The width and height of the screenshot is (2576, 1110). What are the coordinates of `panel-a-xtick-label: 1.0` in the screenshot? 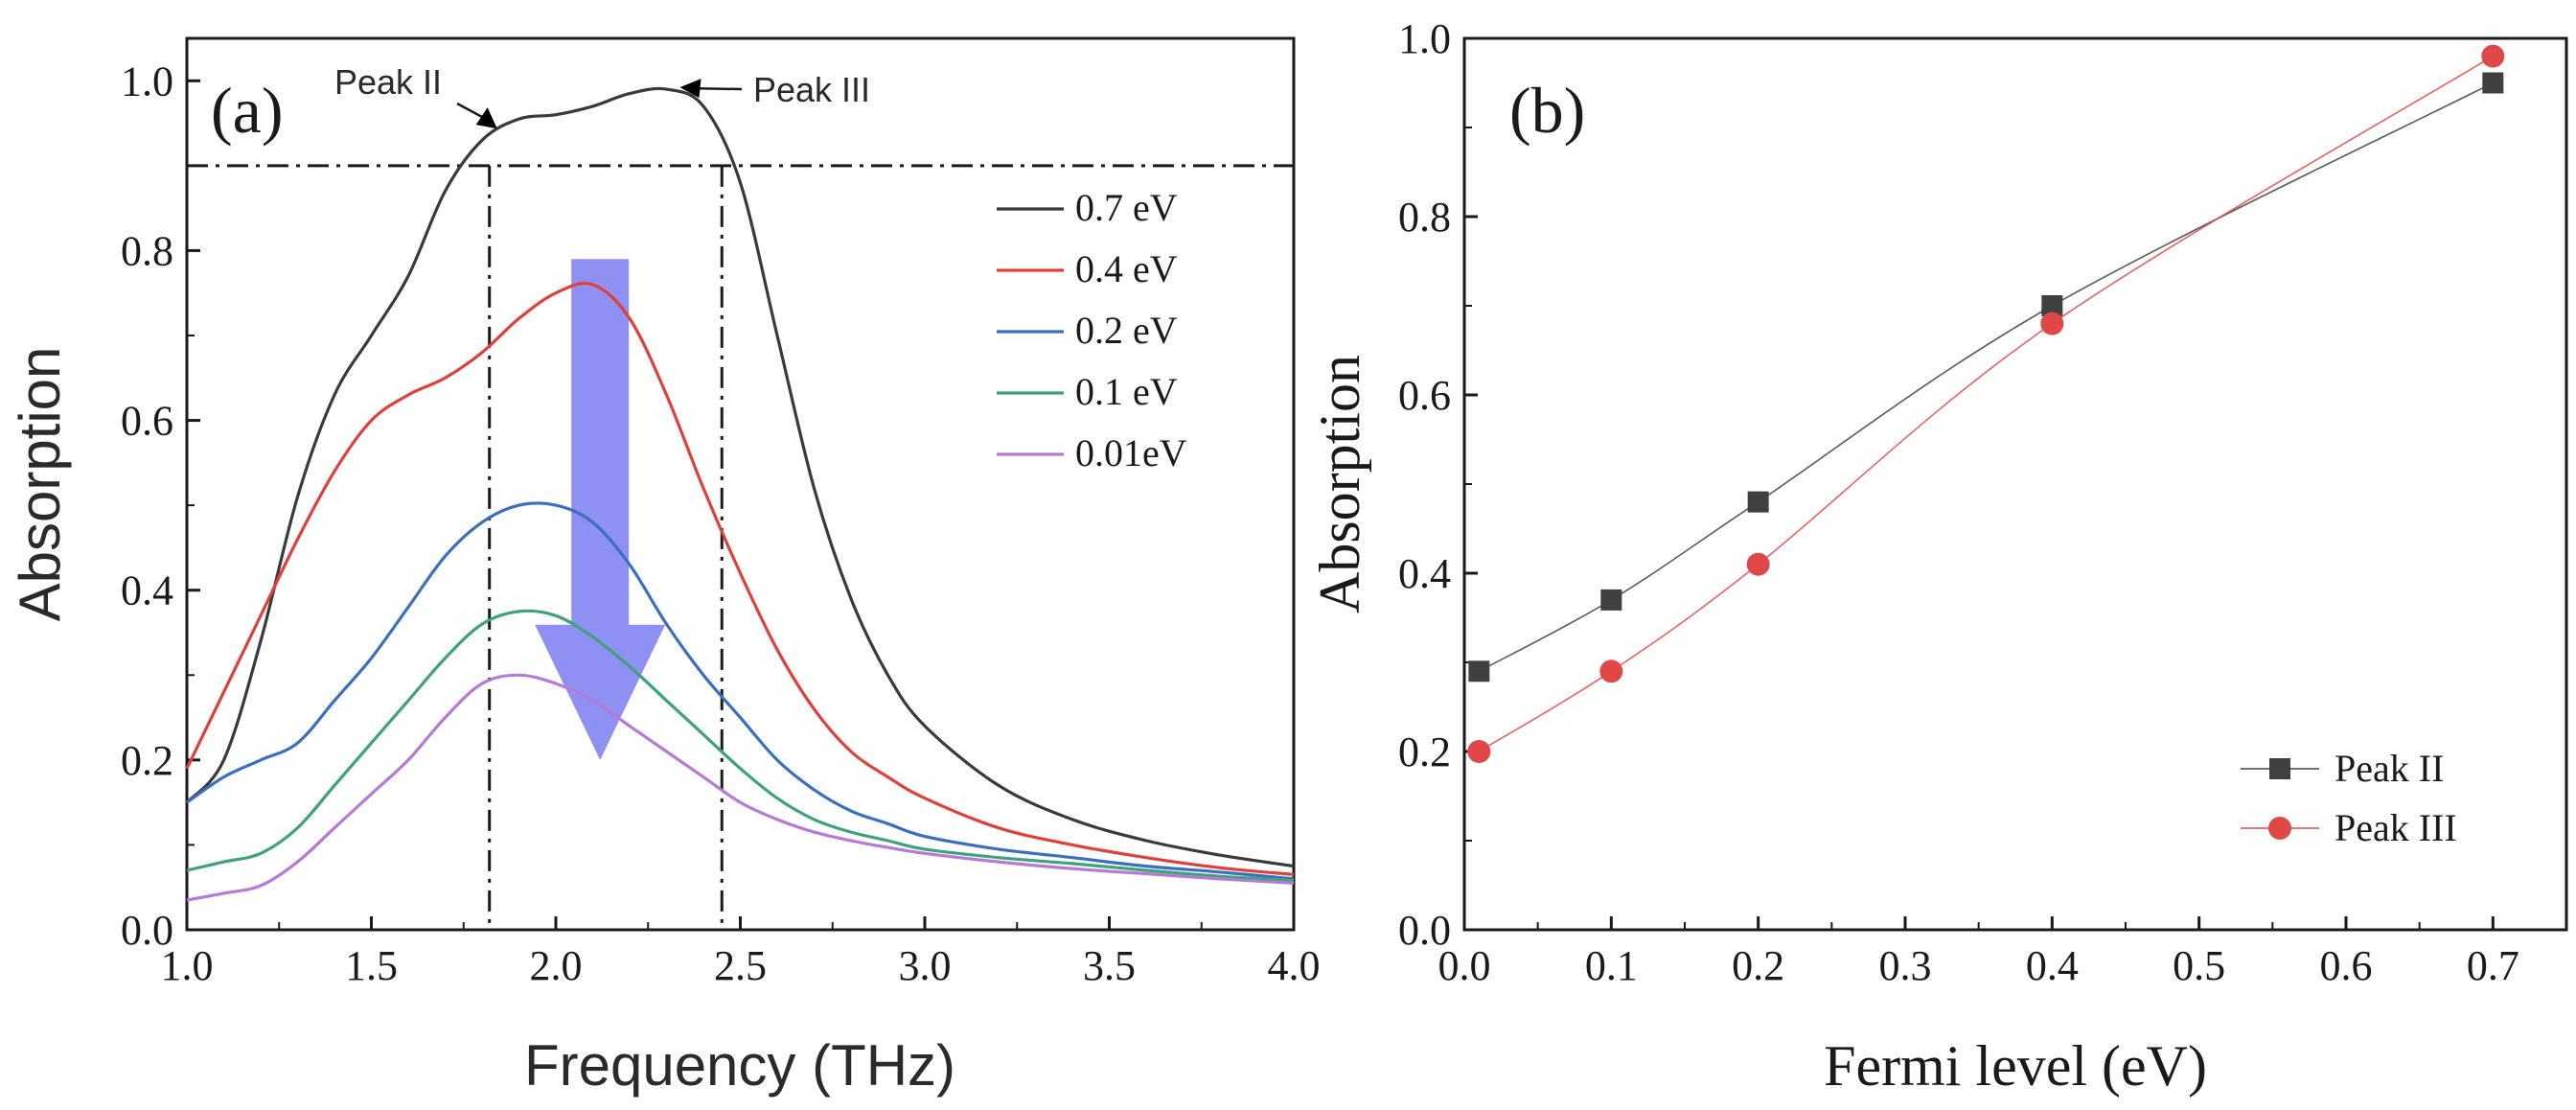 It's located at (187, 965).